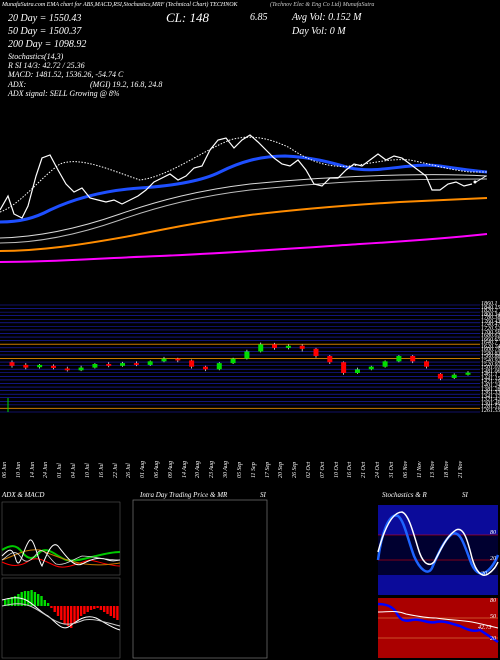 This screenshot has height=660, width=500. Describe the element at coordinates (493, 639) in the screenshot. I see `rsi-level-20: 20` at that location.